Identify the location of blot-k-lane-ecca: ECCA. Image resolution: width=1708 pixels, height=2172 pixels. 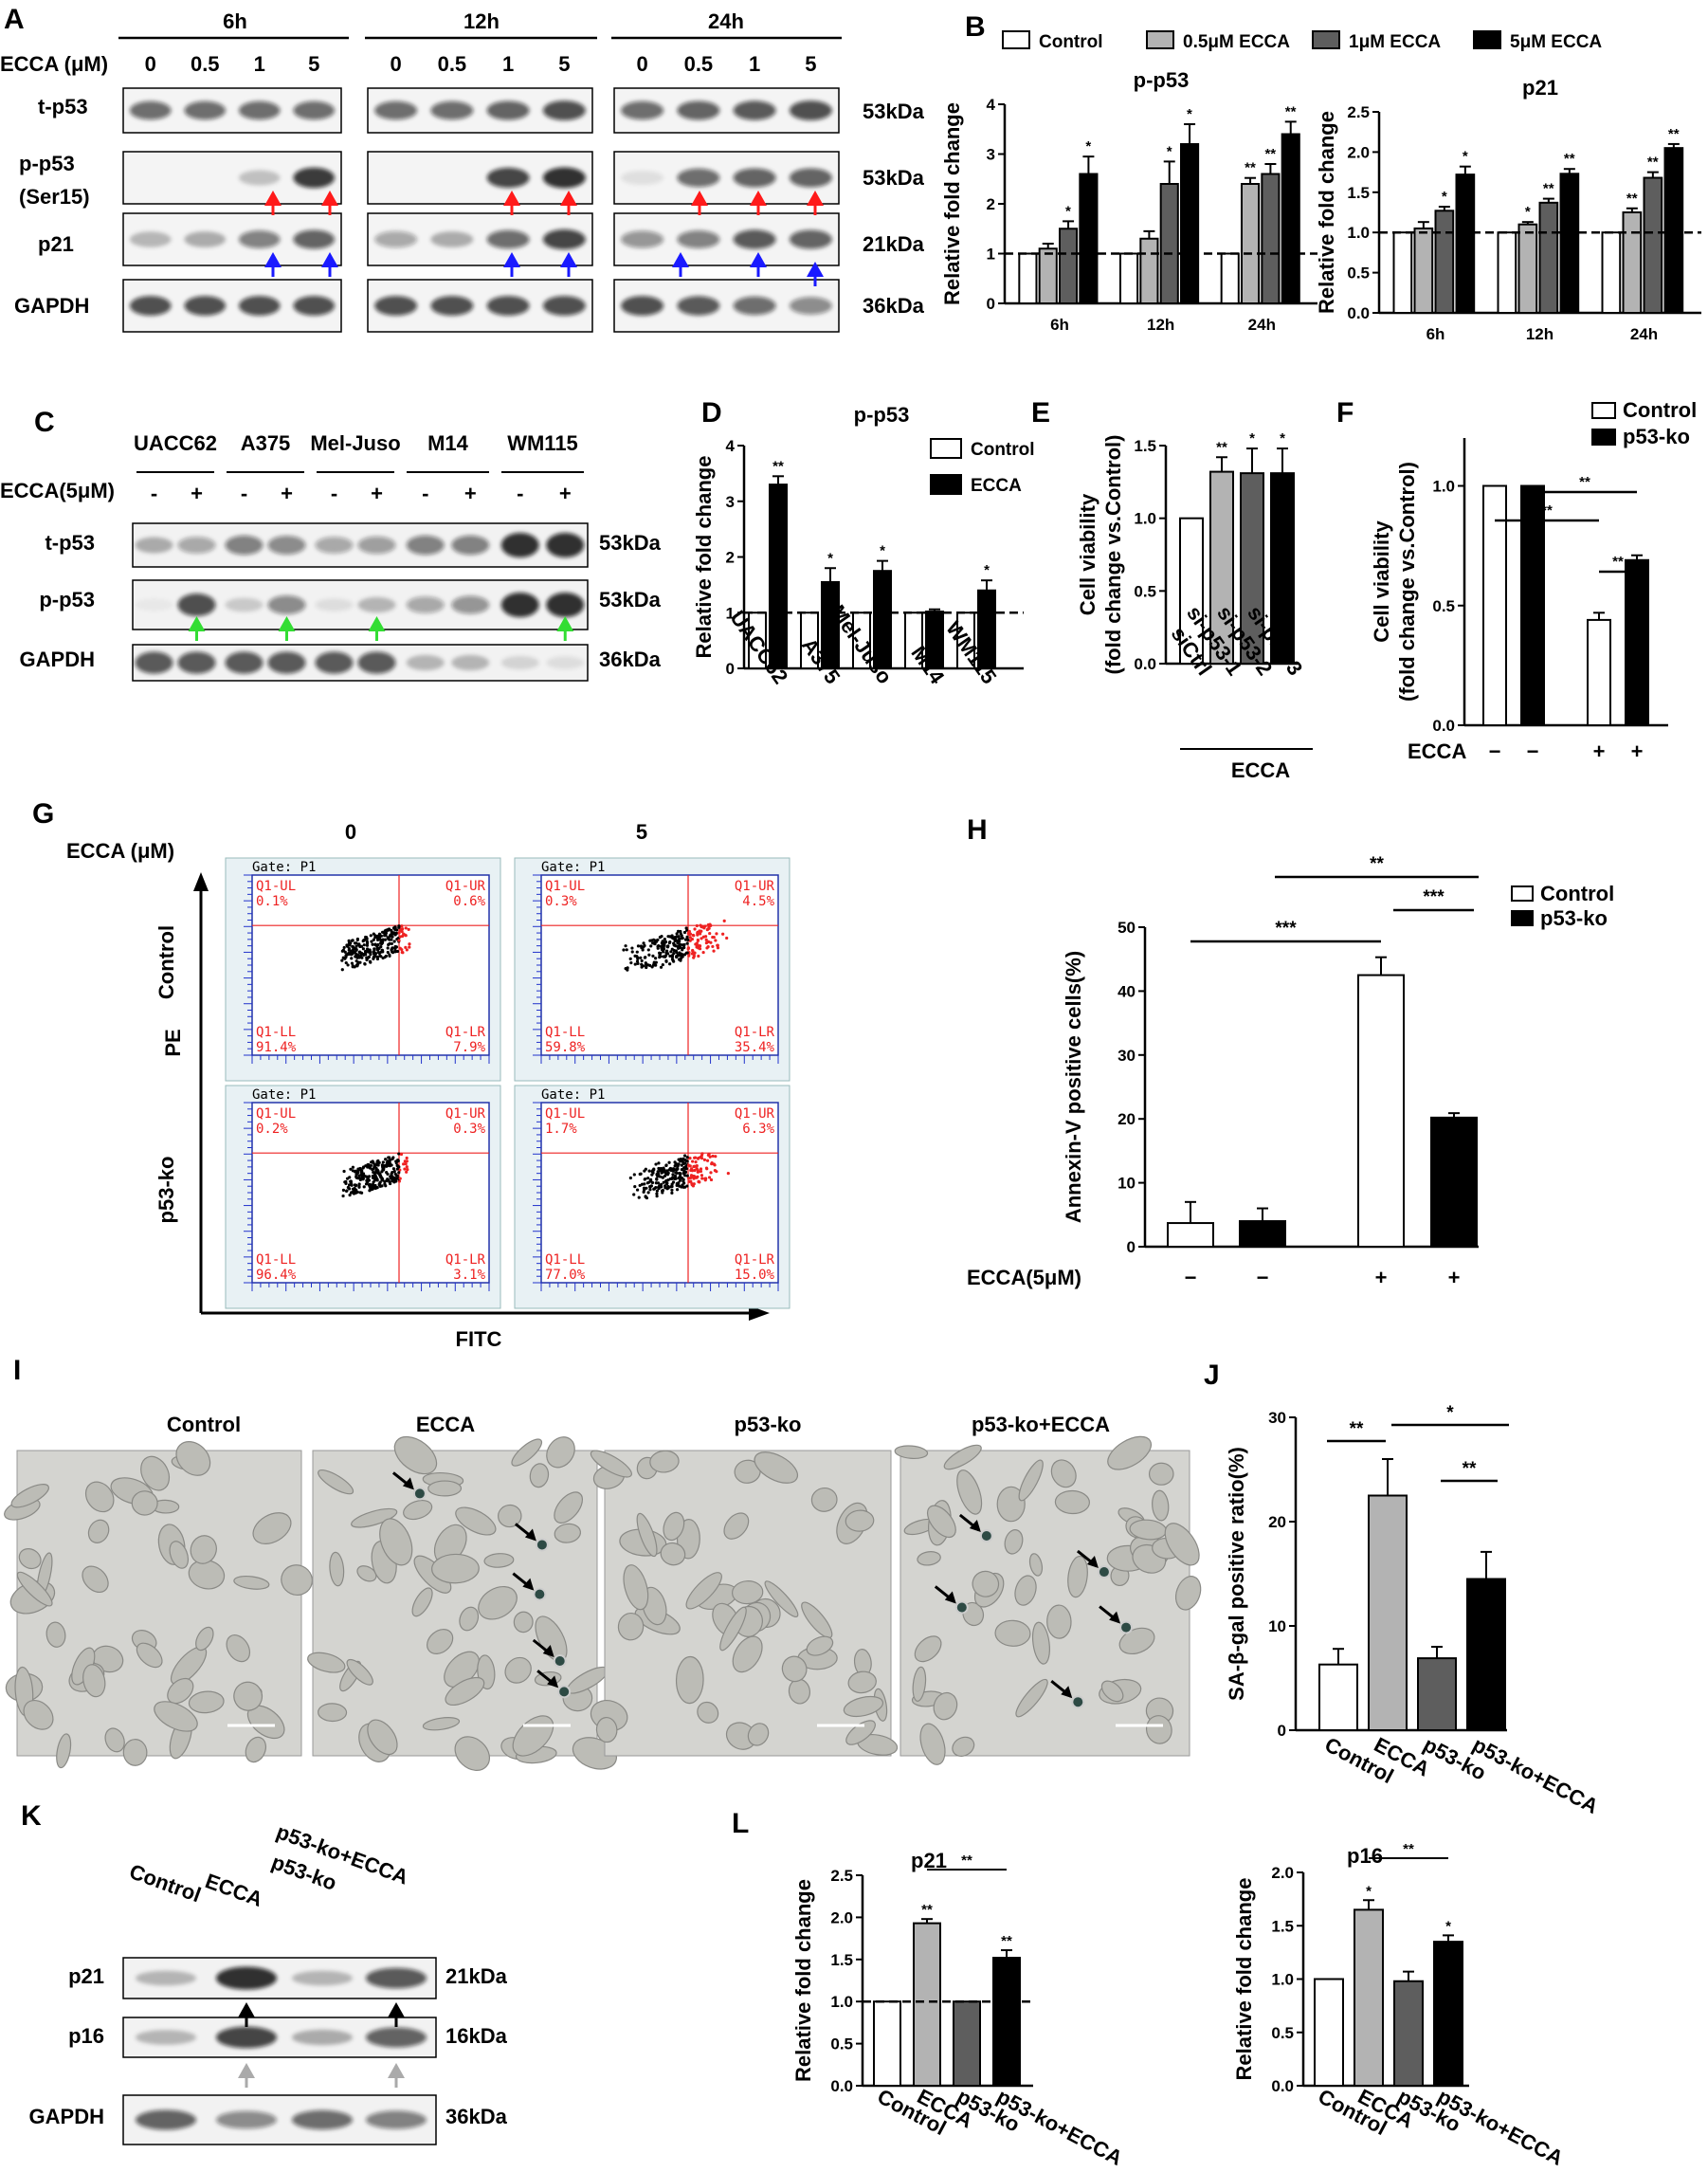
(233, 1890).